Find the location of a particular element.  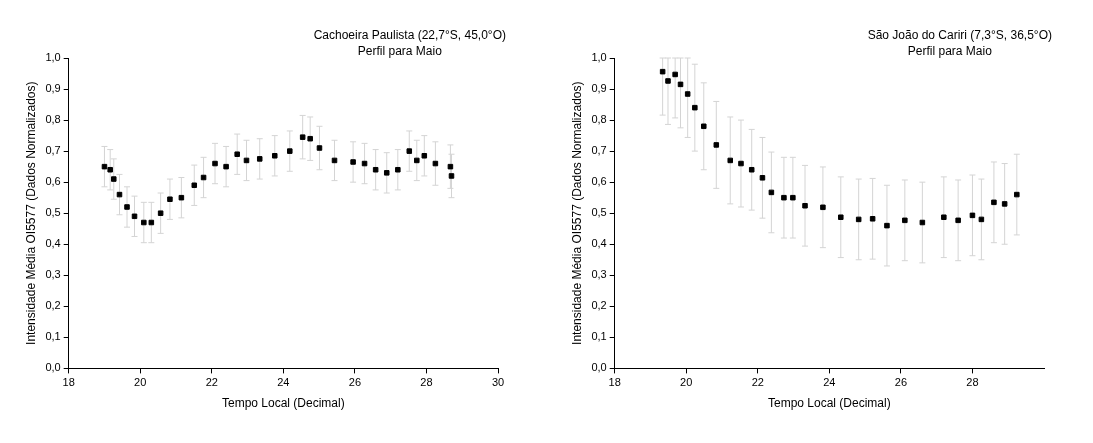

chart-title: Cachoeira Paulista (22,7°S, 45,0°O) is located at coordinates (409, 35).